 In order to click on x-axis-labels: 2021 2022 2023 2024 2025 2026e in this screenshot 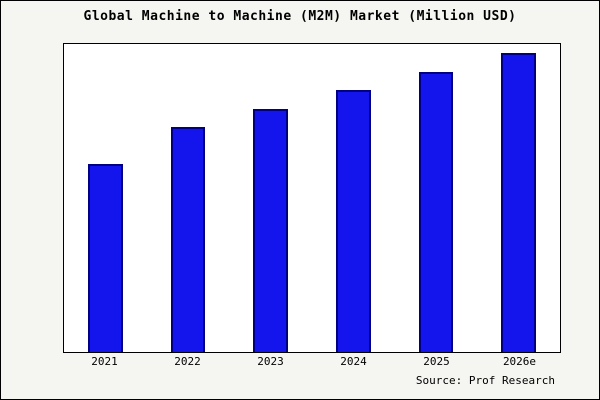, I will do `click(312, 361)`.